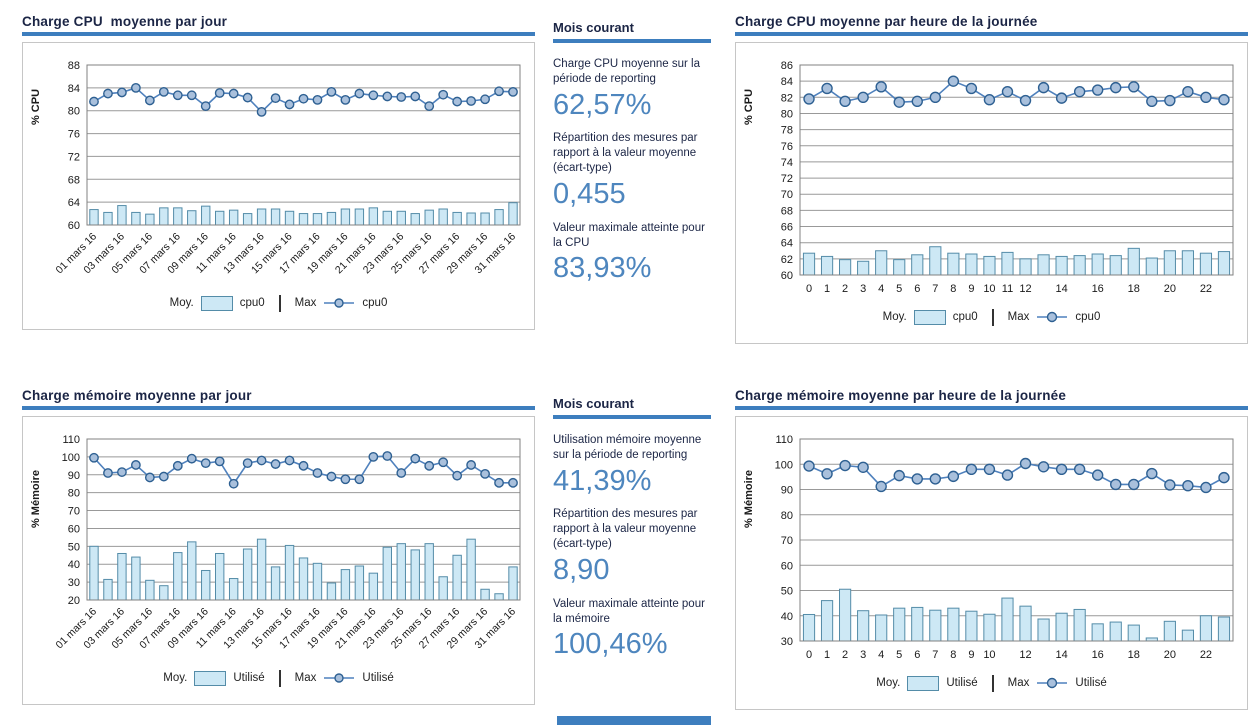  I want to click on svg-text: 70, so click(787, 195).